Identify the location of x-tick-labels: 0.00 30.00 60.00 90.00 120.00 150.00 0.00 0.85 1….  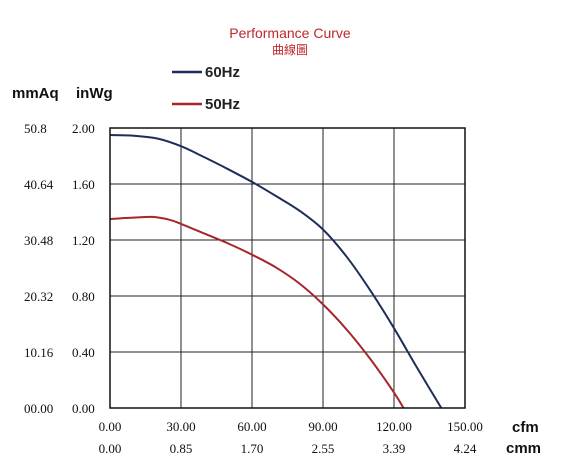
(291, 437).